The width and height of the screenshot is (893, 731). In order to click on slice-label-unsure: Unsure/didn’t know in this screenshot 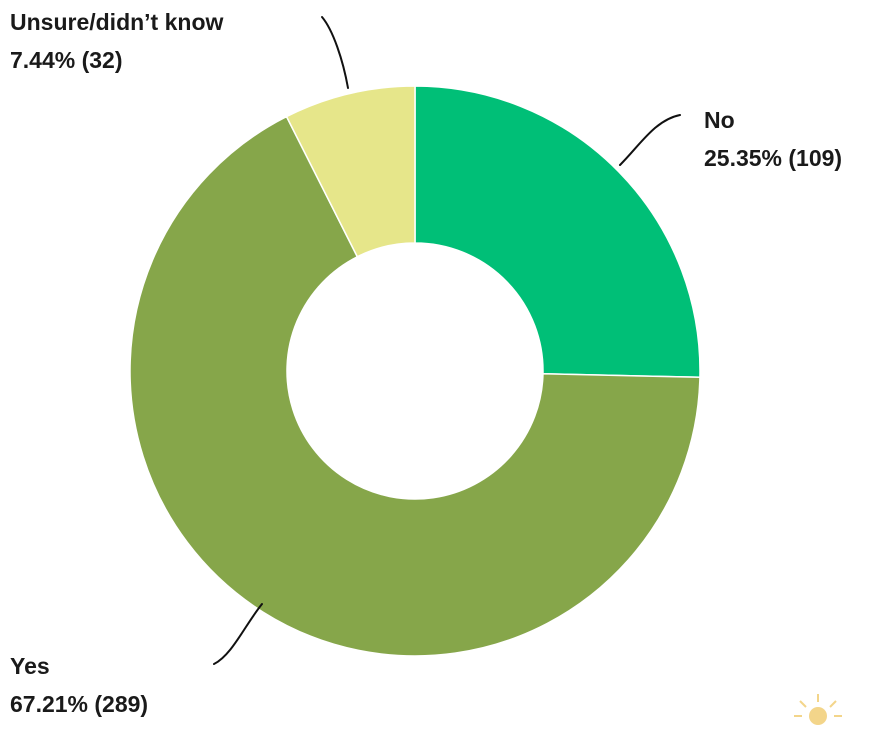, I will do `click(117, 22)`.